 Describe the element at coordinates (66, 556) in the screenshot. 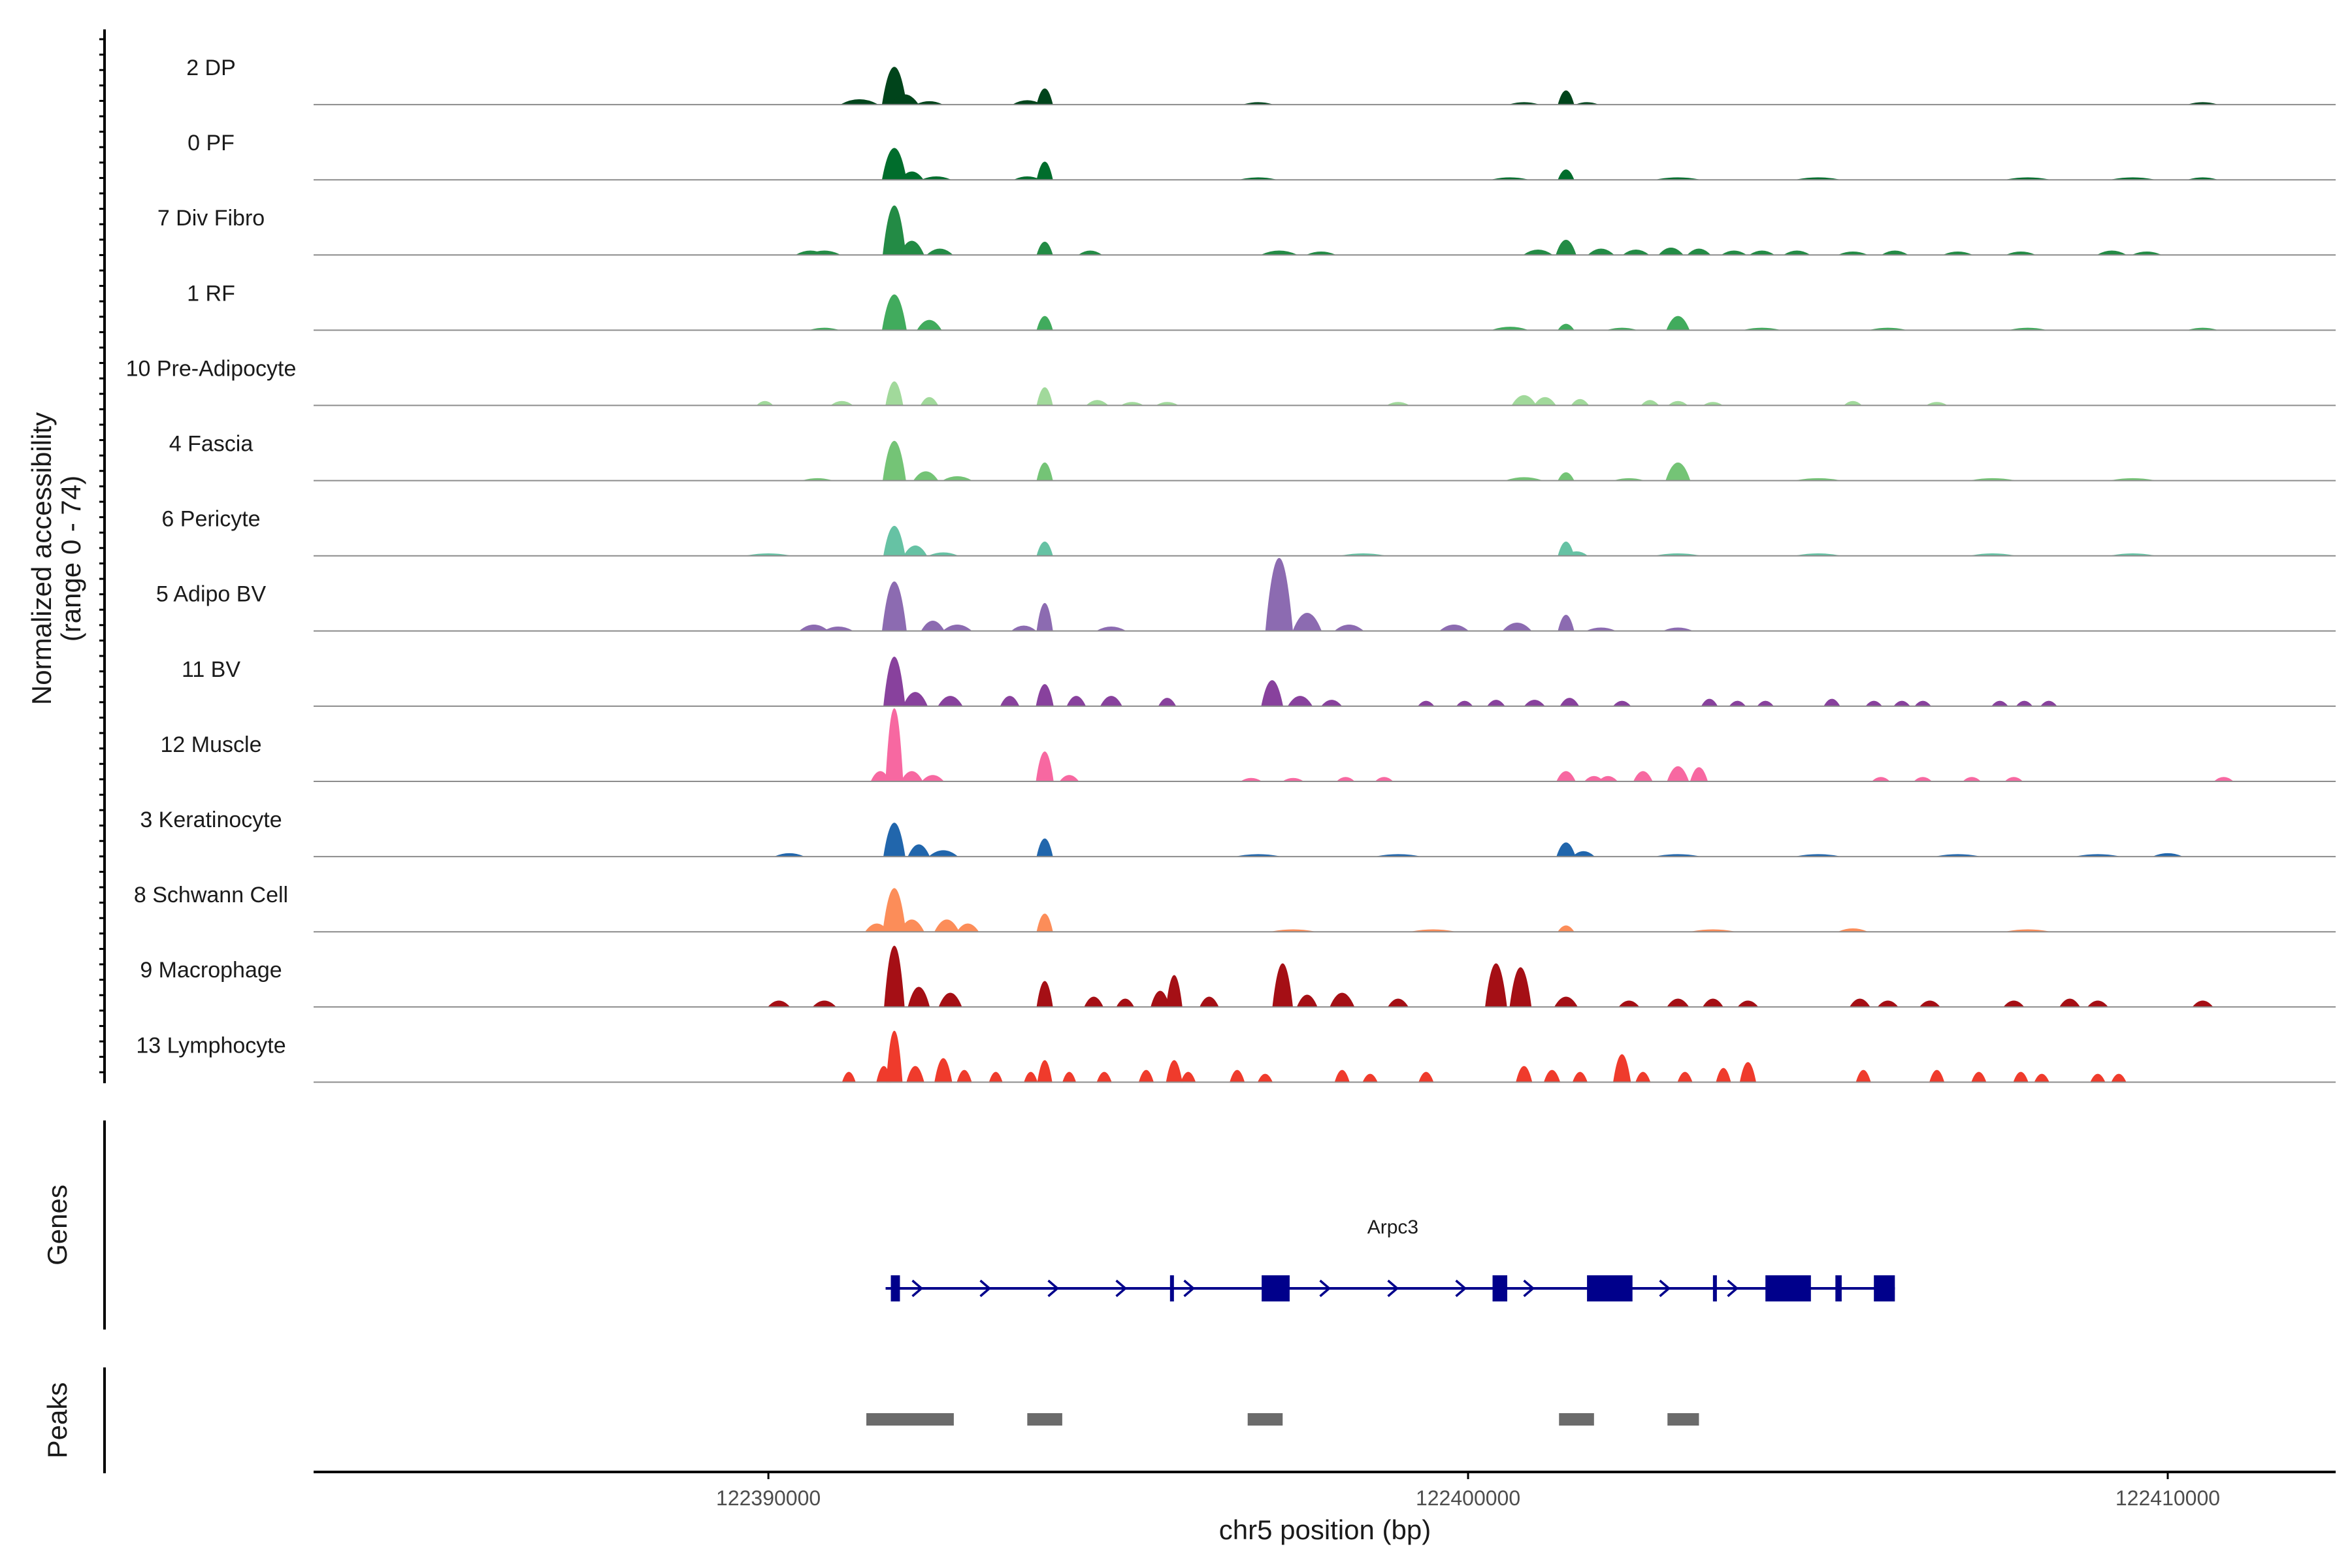

I see `y-axis: Normalized accessibility (range 0 - 74)` at that location.